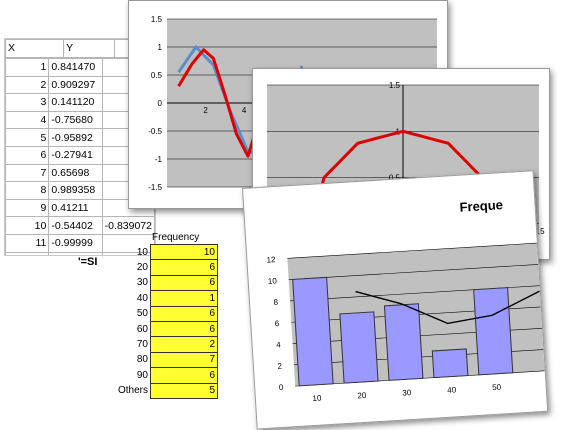 The image size is (563, 430). I want to click on cell-x: 12, so click(27, 253).